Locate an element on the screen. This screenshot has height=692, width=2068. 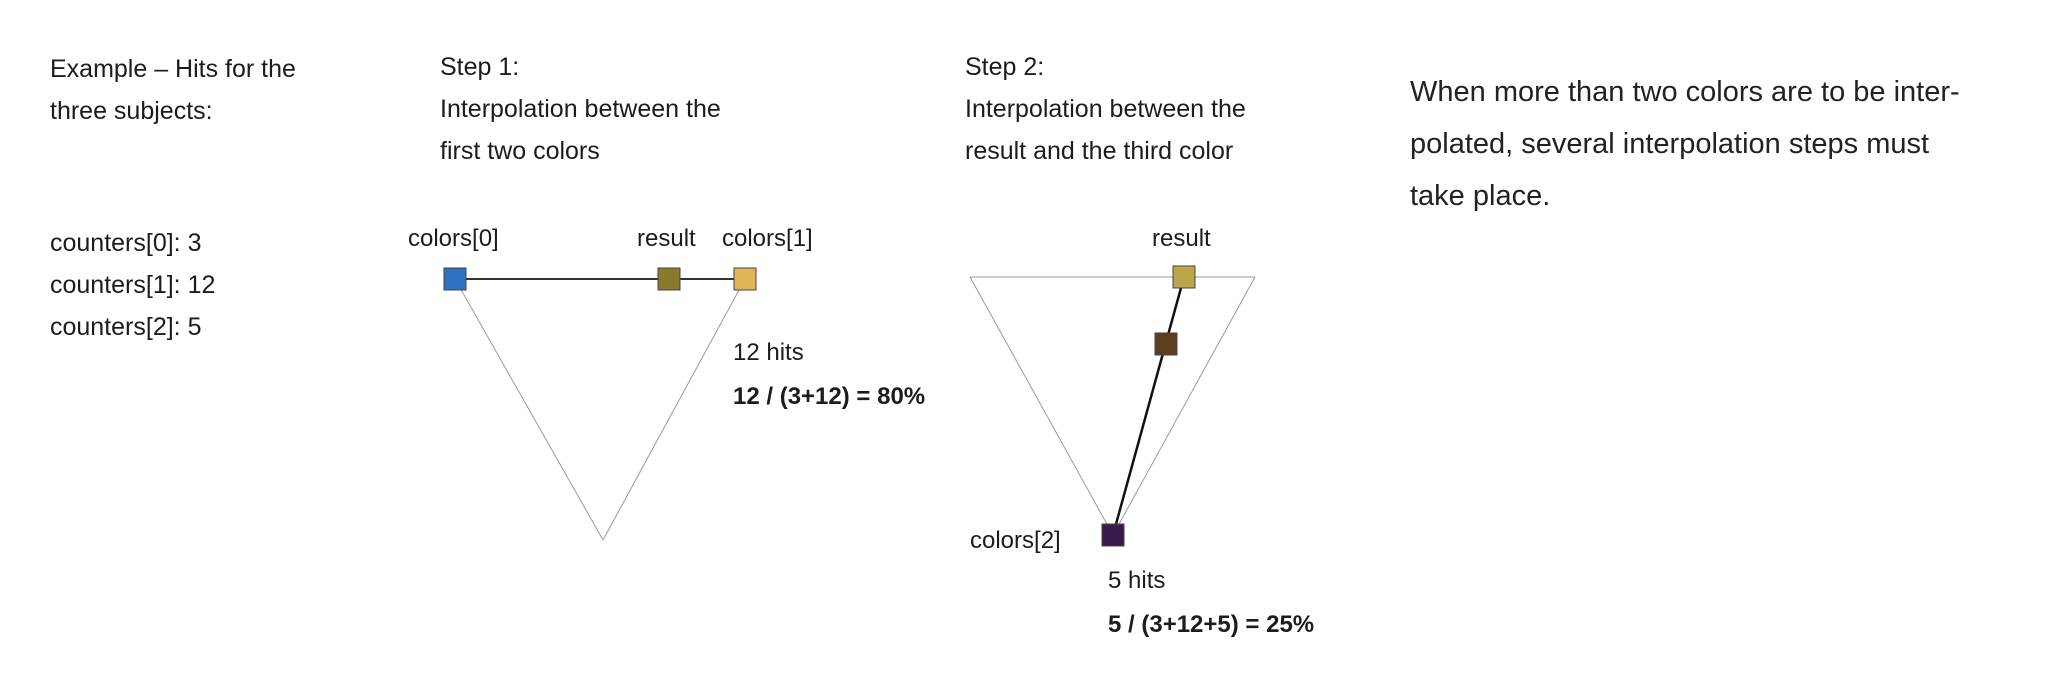
intro-line-2: three subjects: is located at coordinates (131, 111).